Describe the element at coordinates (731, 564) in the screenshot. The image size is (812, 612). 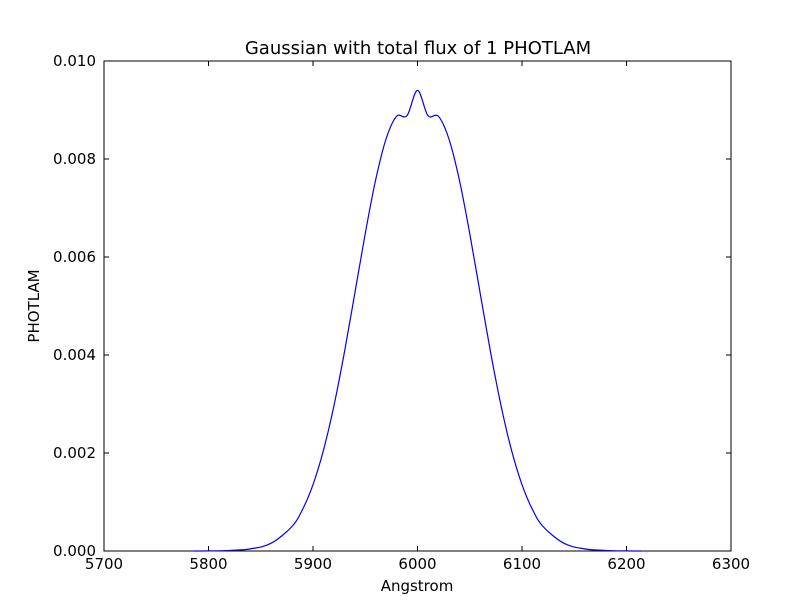
I see `x-tick-label: 6300` at that location.